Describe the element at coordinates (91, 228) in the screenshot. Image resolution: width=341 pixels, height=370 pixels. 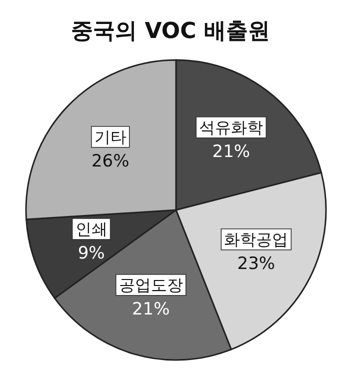
I see `slice-label: 인쇄` at that location.